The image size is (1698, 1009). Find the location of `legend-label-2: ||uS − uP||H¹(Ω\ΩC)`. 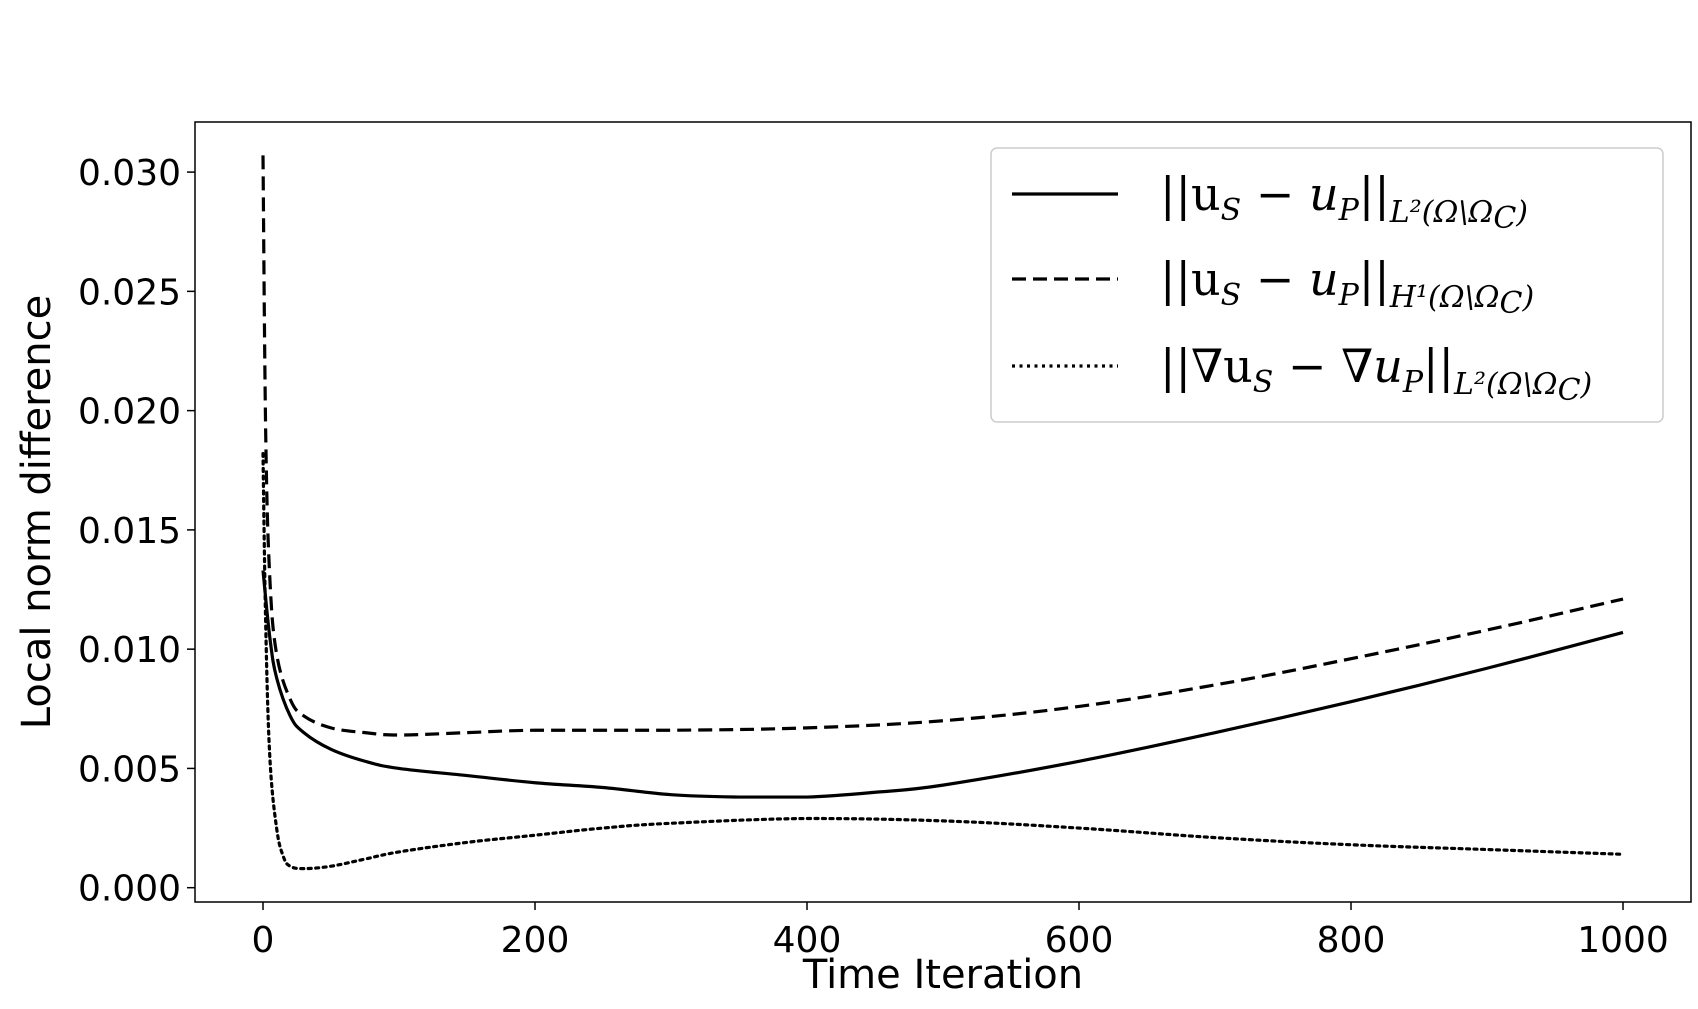

legend-label-2: ||uS − uP||H¹(Ω\ΩC) is located at coordinates (1347, 286).